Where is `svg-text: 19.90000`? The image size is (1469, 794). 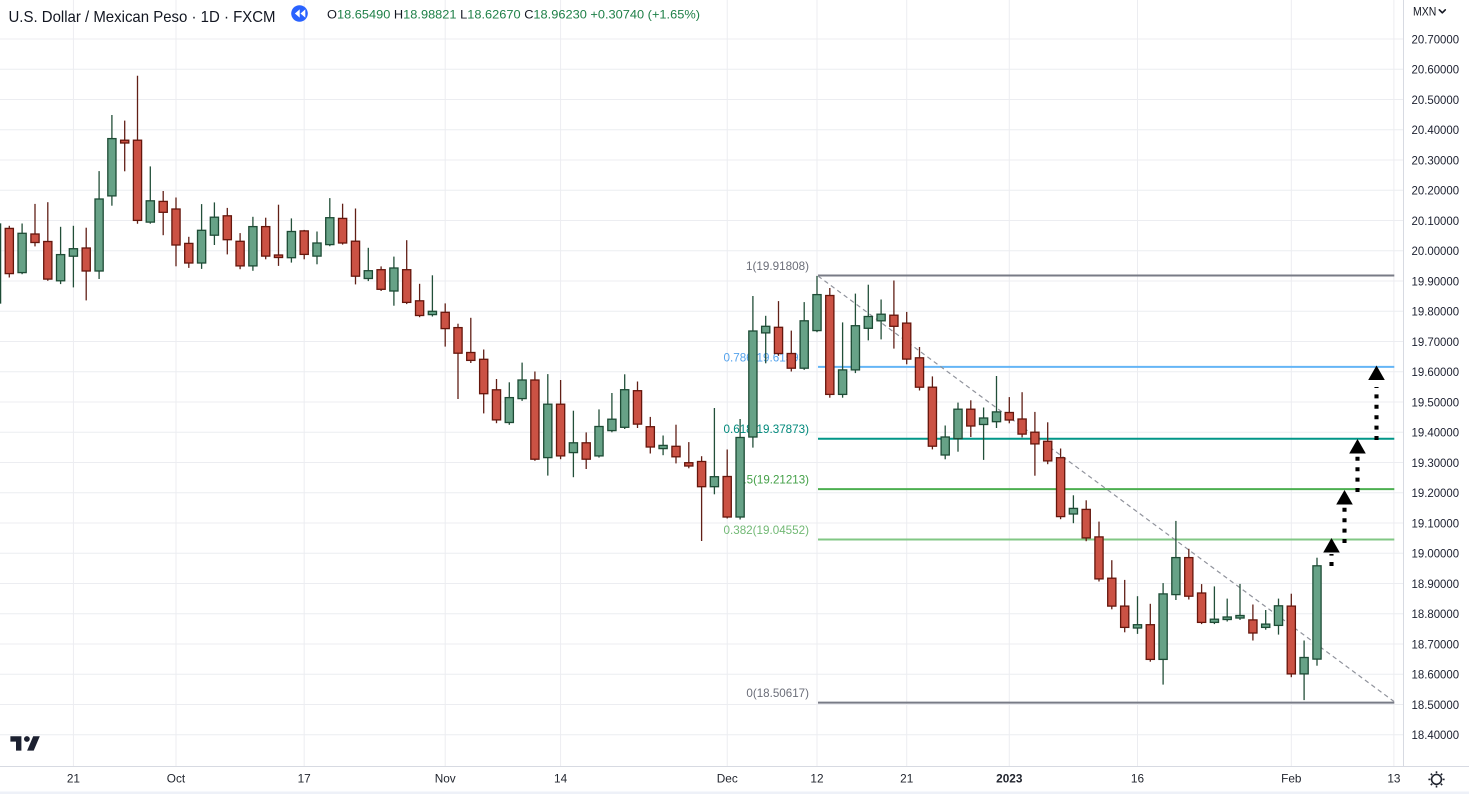
svg-text: 19.90000 is located at coordinates (1436, 281).